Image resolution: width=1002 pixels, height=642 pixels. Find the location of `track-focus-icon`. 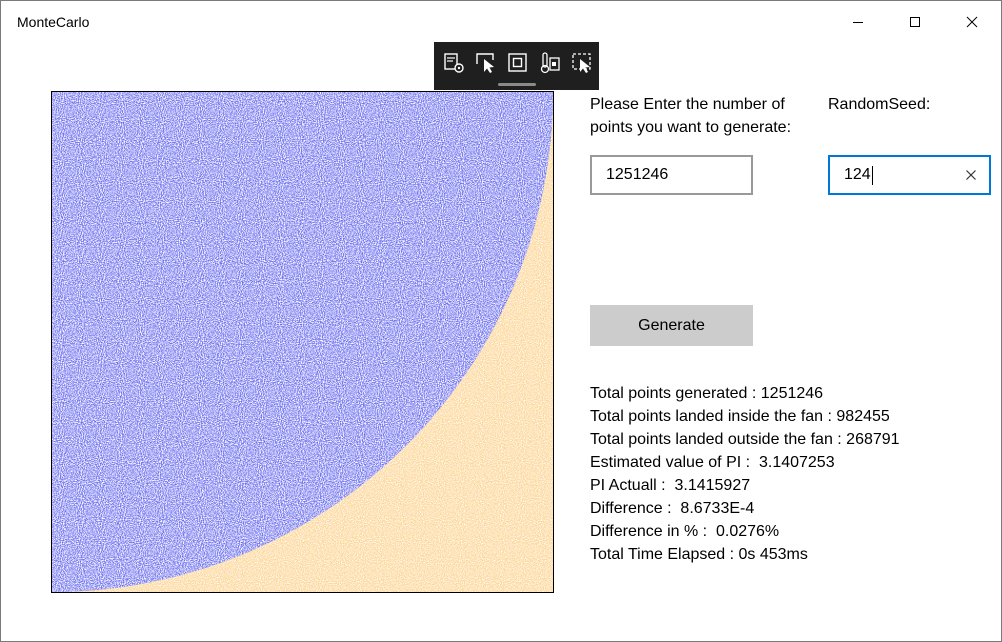

track-focus-icon is located at coordinates (550, 63).